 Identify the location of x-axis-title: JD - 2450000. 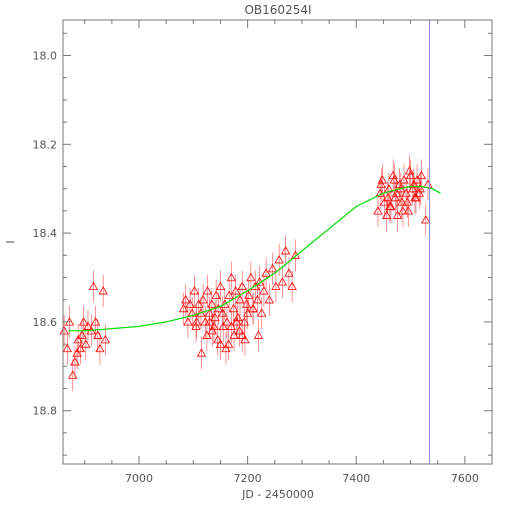
(277, 494).